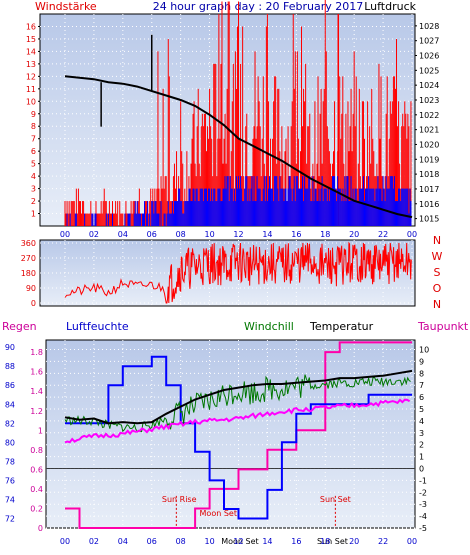  Describe the element at coordinates (421, 445) in the screenshot. I see `y-temp-tick-label: 2` at that location.